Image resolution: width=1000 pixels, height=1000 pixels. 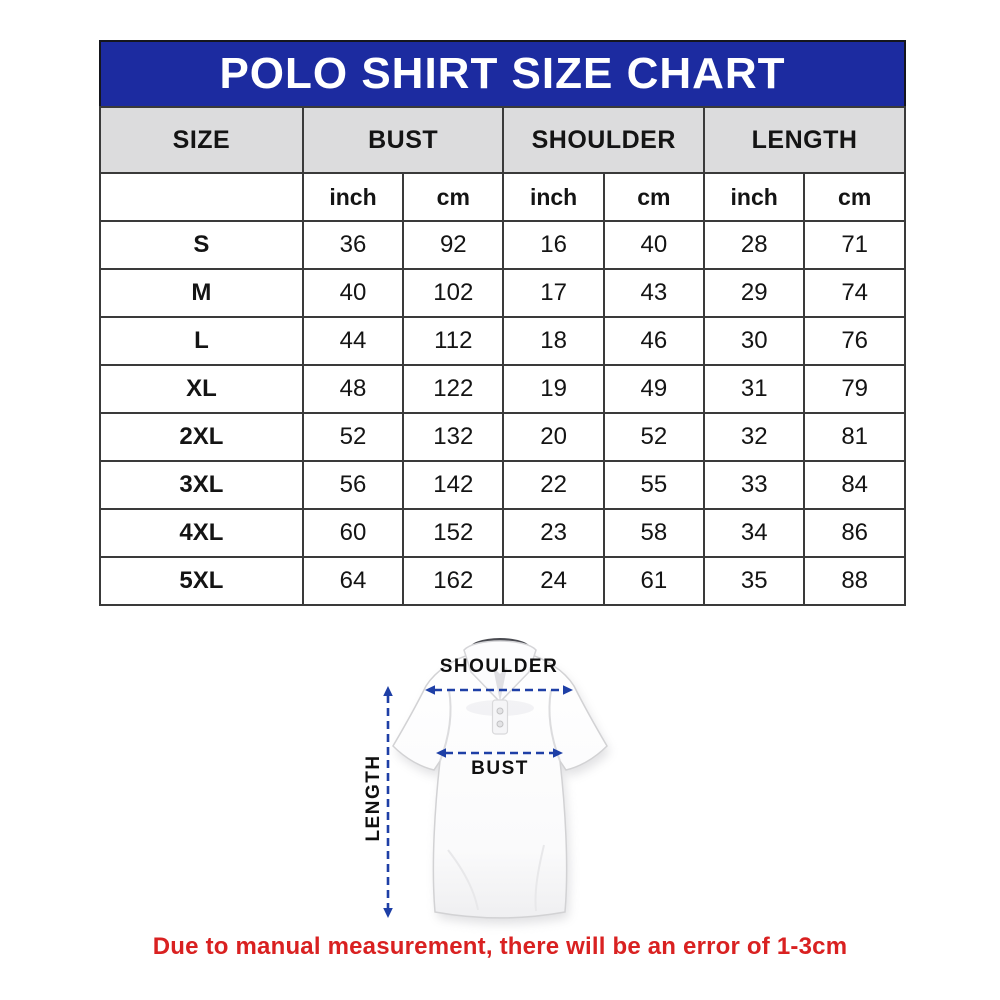 I want to click on measurement-cell: 55, so click(x=654, y=485).